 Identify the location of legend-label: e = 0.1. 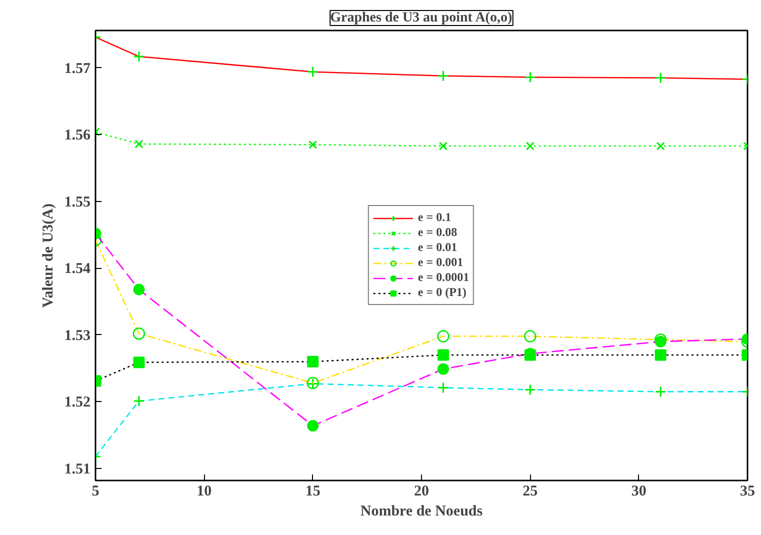
(435, 217).